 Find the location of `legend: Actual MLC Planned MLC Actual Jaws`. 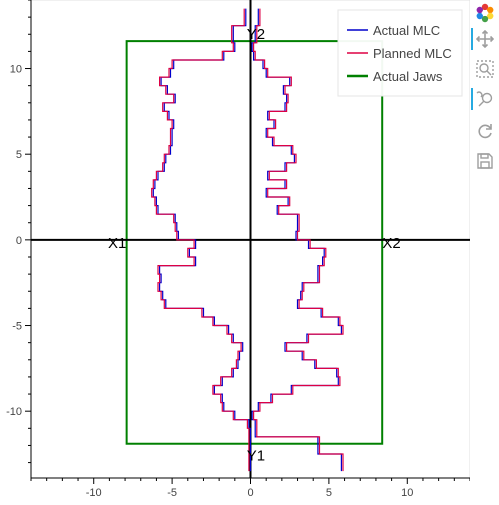

legend: Actual MLC Planned MLC Actual Jaws is located at coordinates (400, 53).